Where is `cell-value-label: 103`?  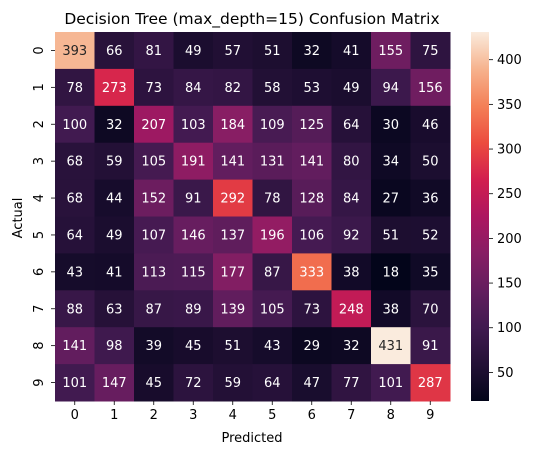
cell-value-label: 103 is located at coordinates (193, 125).